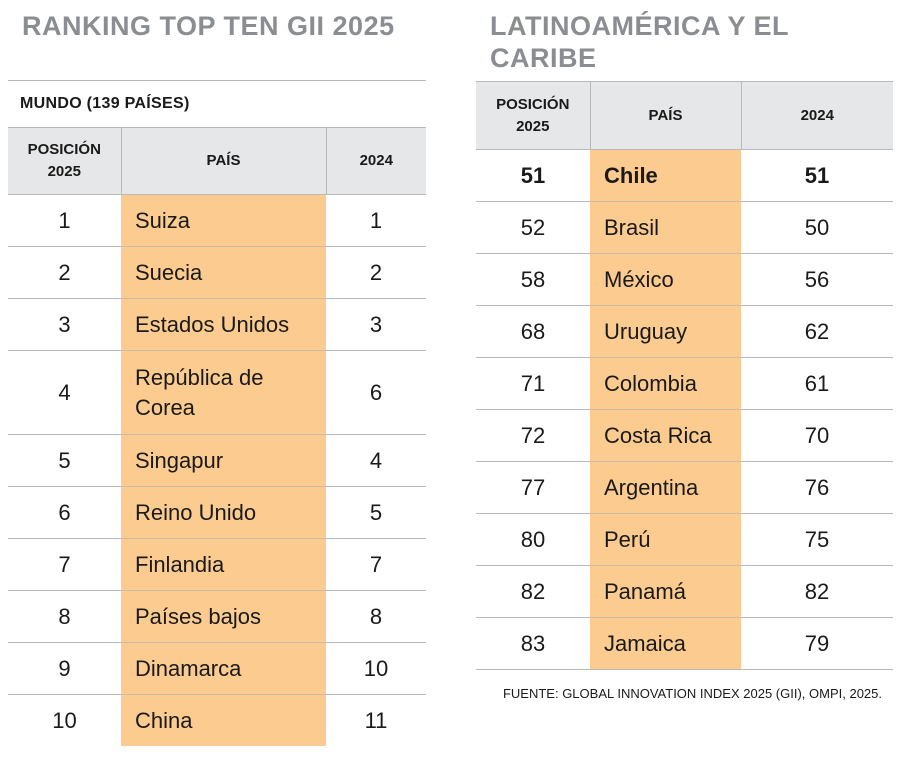 This screenshot has height=770, width=900. I want to click on country-cell: Uruguay, so click(665, 331).